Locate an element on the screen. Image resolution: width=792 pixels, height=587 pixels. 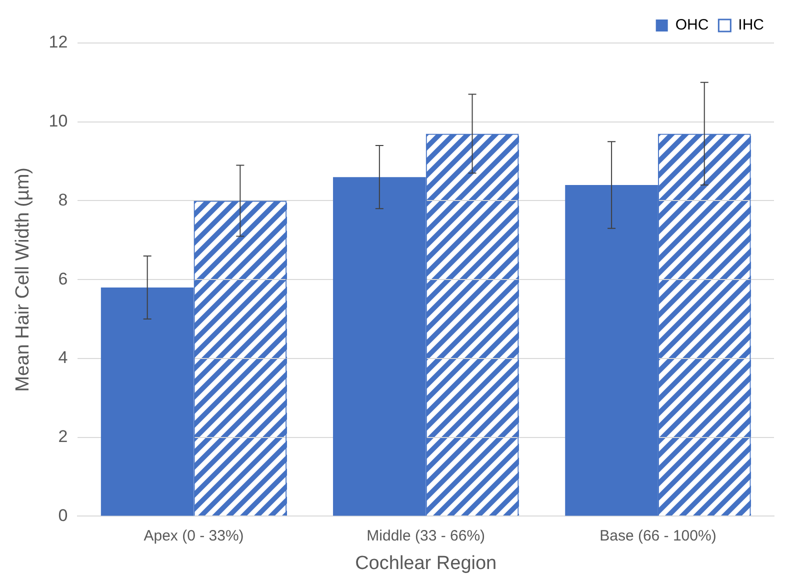
y-tick-label: 10 is located at coordinates (58, 121).